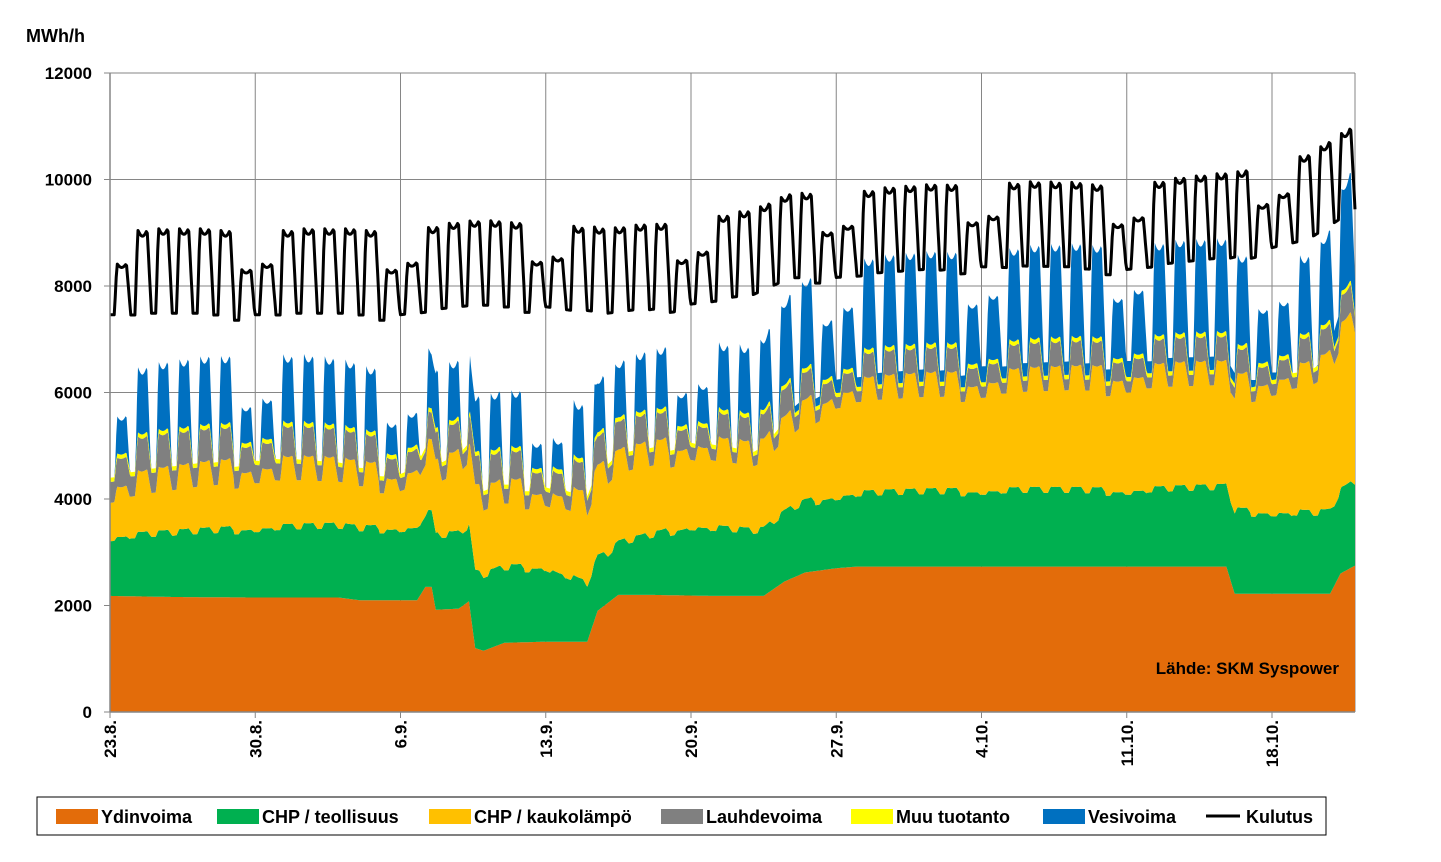 The image size is (1441, 862). What do you see at coordinates (401, 734) in the screenshot?
I see `x-tick-label: 6.9.` at bounding box center [401, 734].